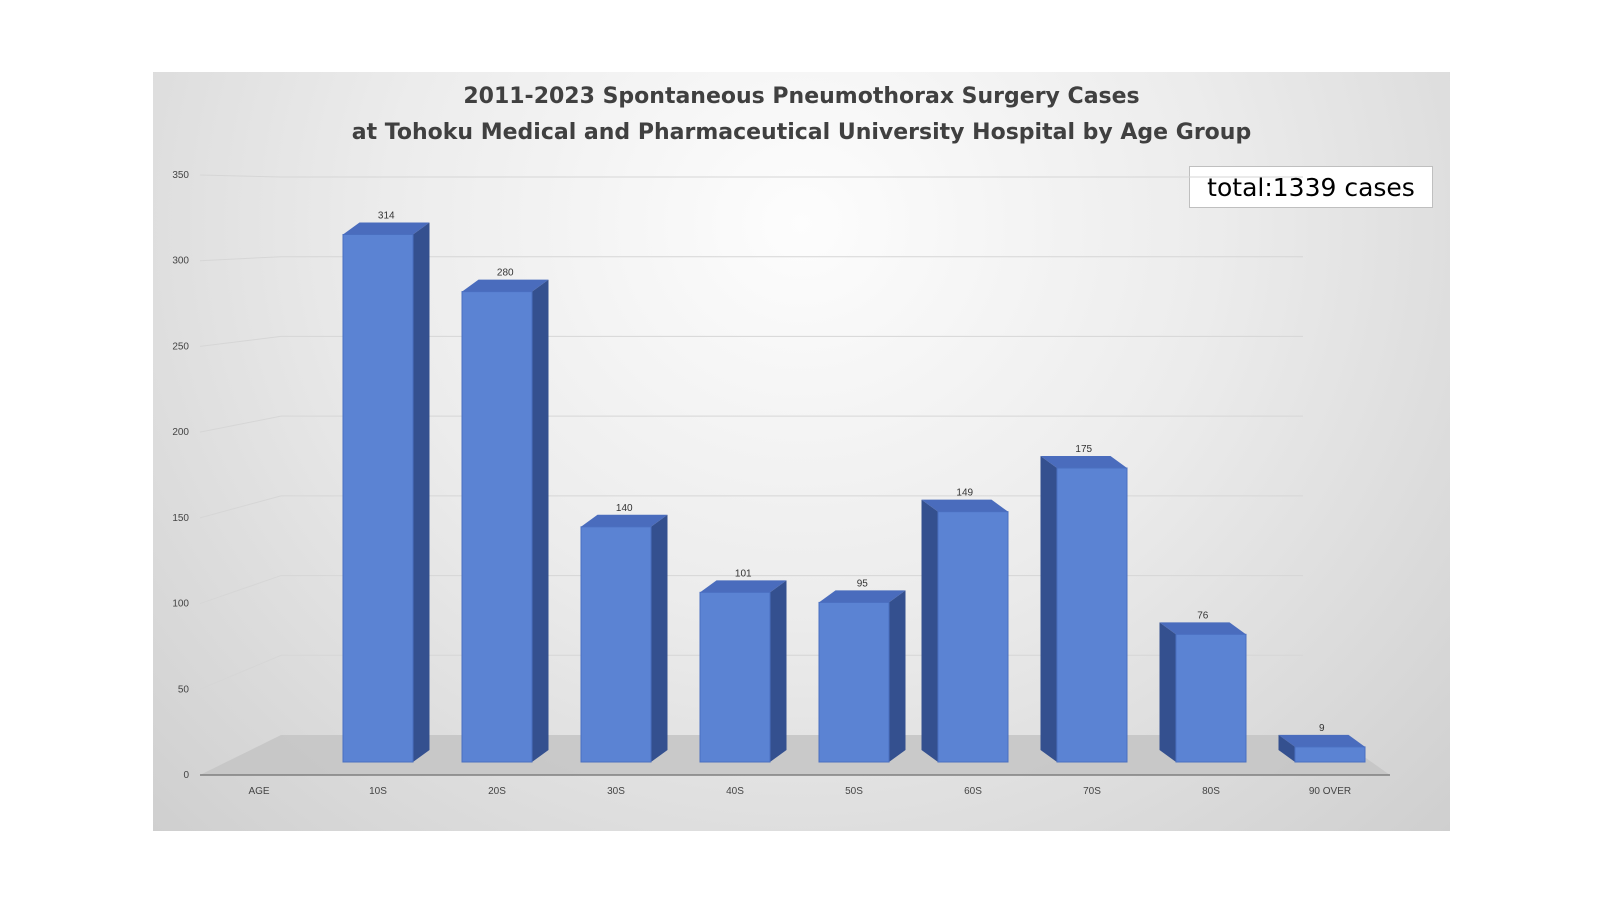  What do you see at coordinates (1083, 449) in the screenshot?
I see `data-label: 175` at bounding box center [1083, 449].